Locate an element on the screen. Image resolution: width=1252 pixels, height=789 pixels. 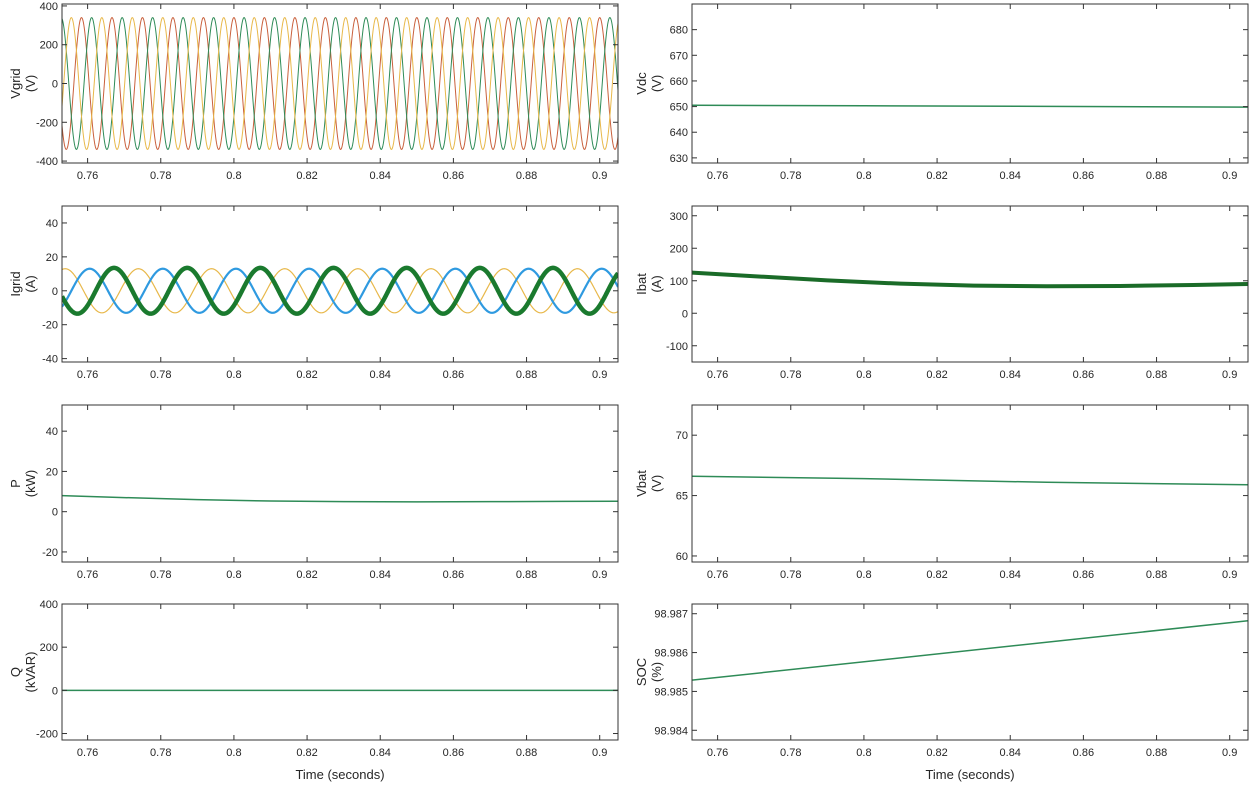
y-tick-label: -400 is located at coordinates (47, 162).